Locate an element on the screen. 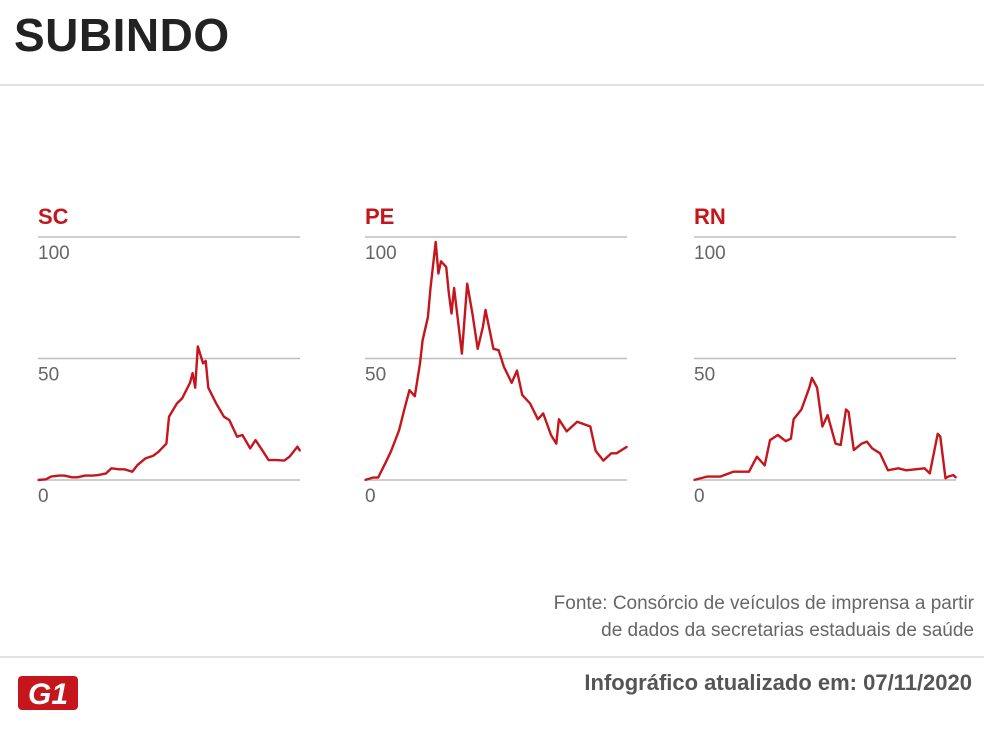 The width and height of the screenshot is (984, 755). chart-pe: PE 0 50 100 is located at coordinates (496, 355).